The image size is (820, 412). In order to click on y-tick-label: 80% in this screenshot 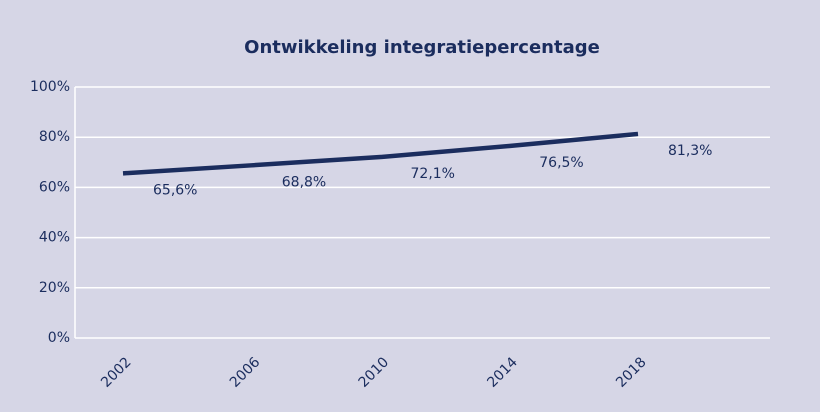, I will do `click(54, 137)`.